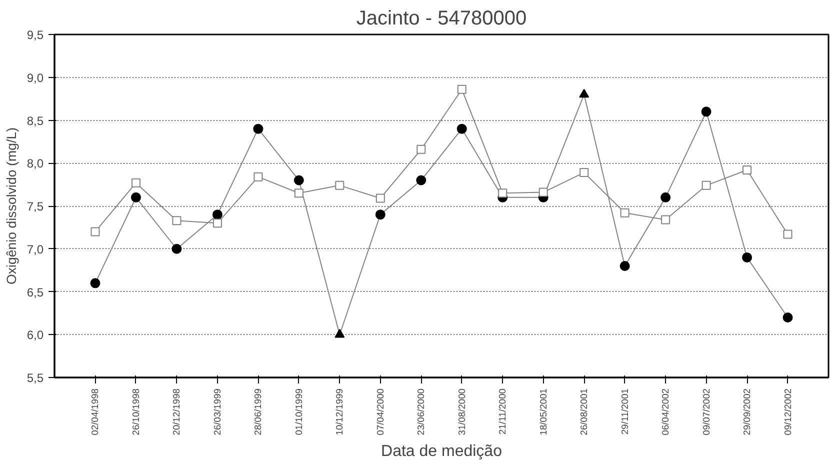 The image size is (830, 463). What do you see at coordinates (625, 411) in the screenshot?
I see `x-tick-label: 29/11/2001` at bounding box center [625, 411].